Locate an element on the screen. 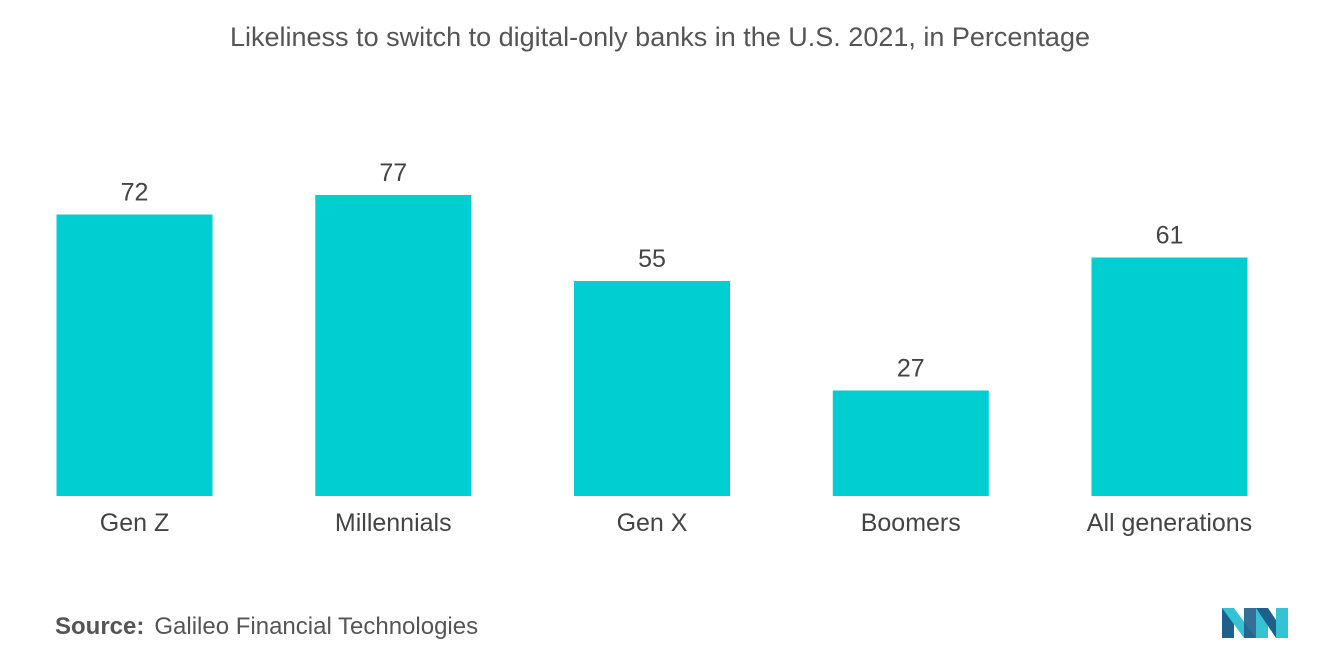 The image size is (1320, 665). category-label: All generations is located at coordinates (1169, 523).